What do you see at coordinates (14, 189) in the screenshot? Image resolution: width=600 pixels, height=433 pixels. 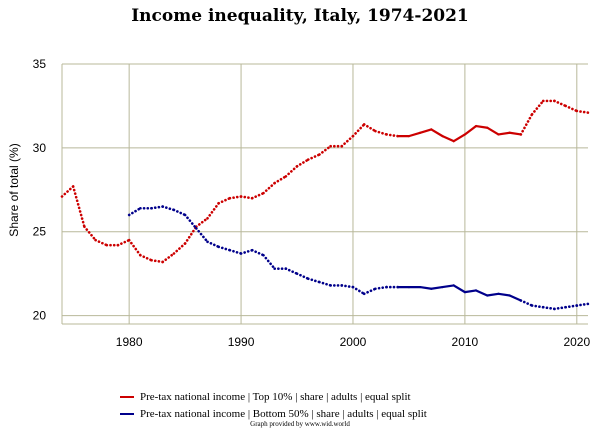 I see `y-axis-label: Share of total (%)` at bounding box center [14, 189].